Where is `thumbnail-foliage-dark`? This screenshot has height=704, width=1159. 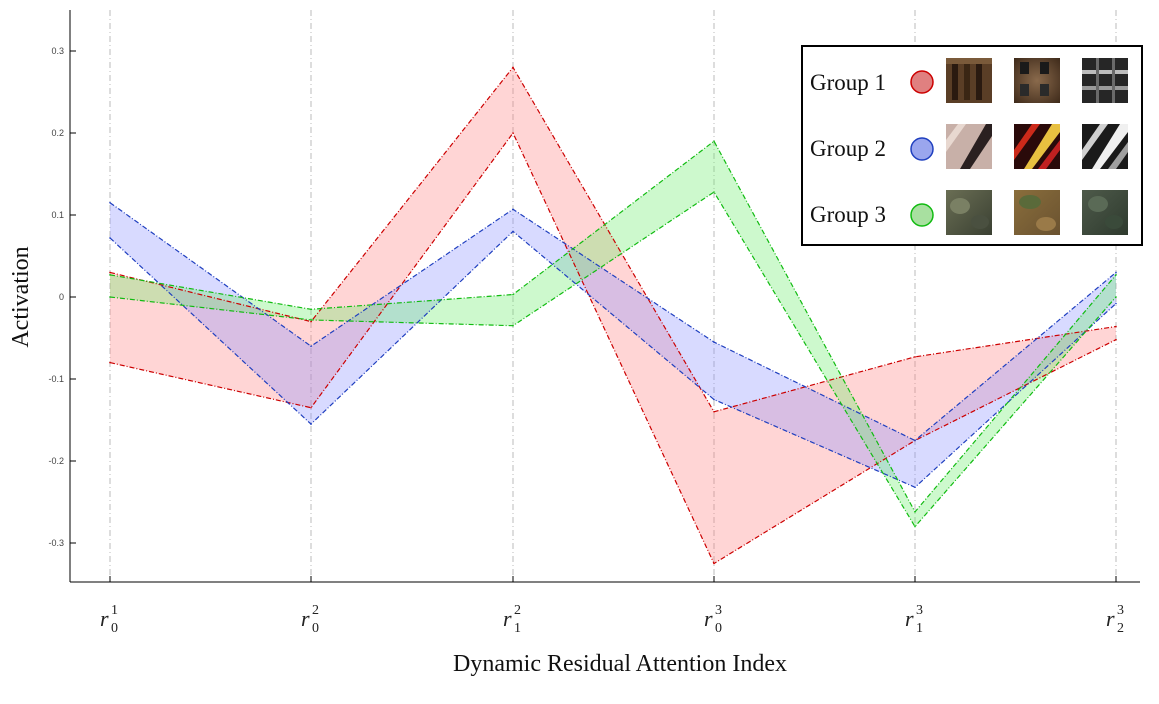
thumbnail-foliage-dark is located at coordinates (1105, 212).